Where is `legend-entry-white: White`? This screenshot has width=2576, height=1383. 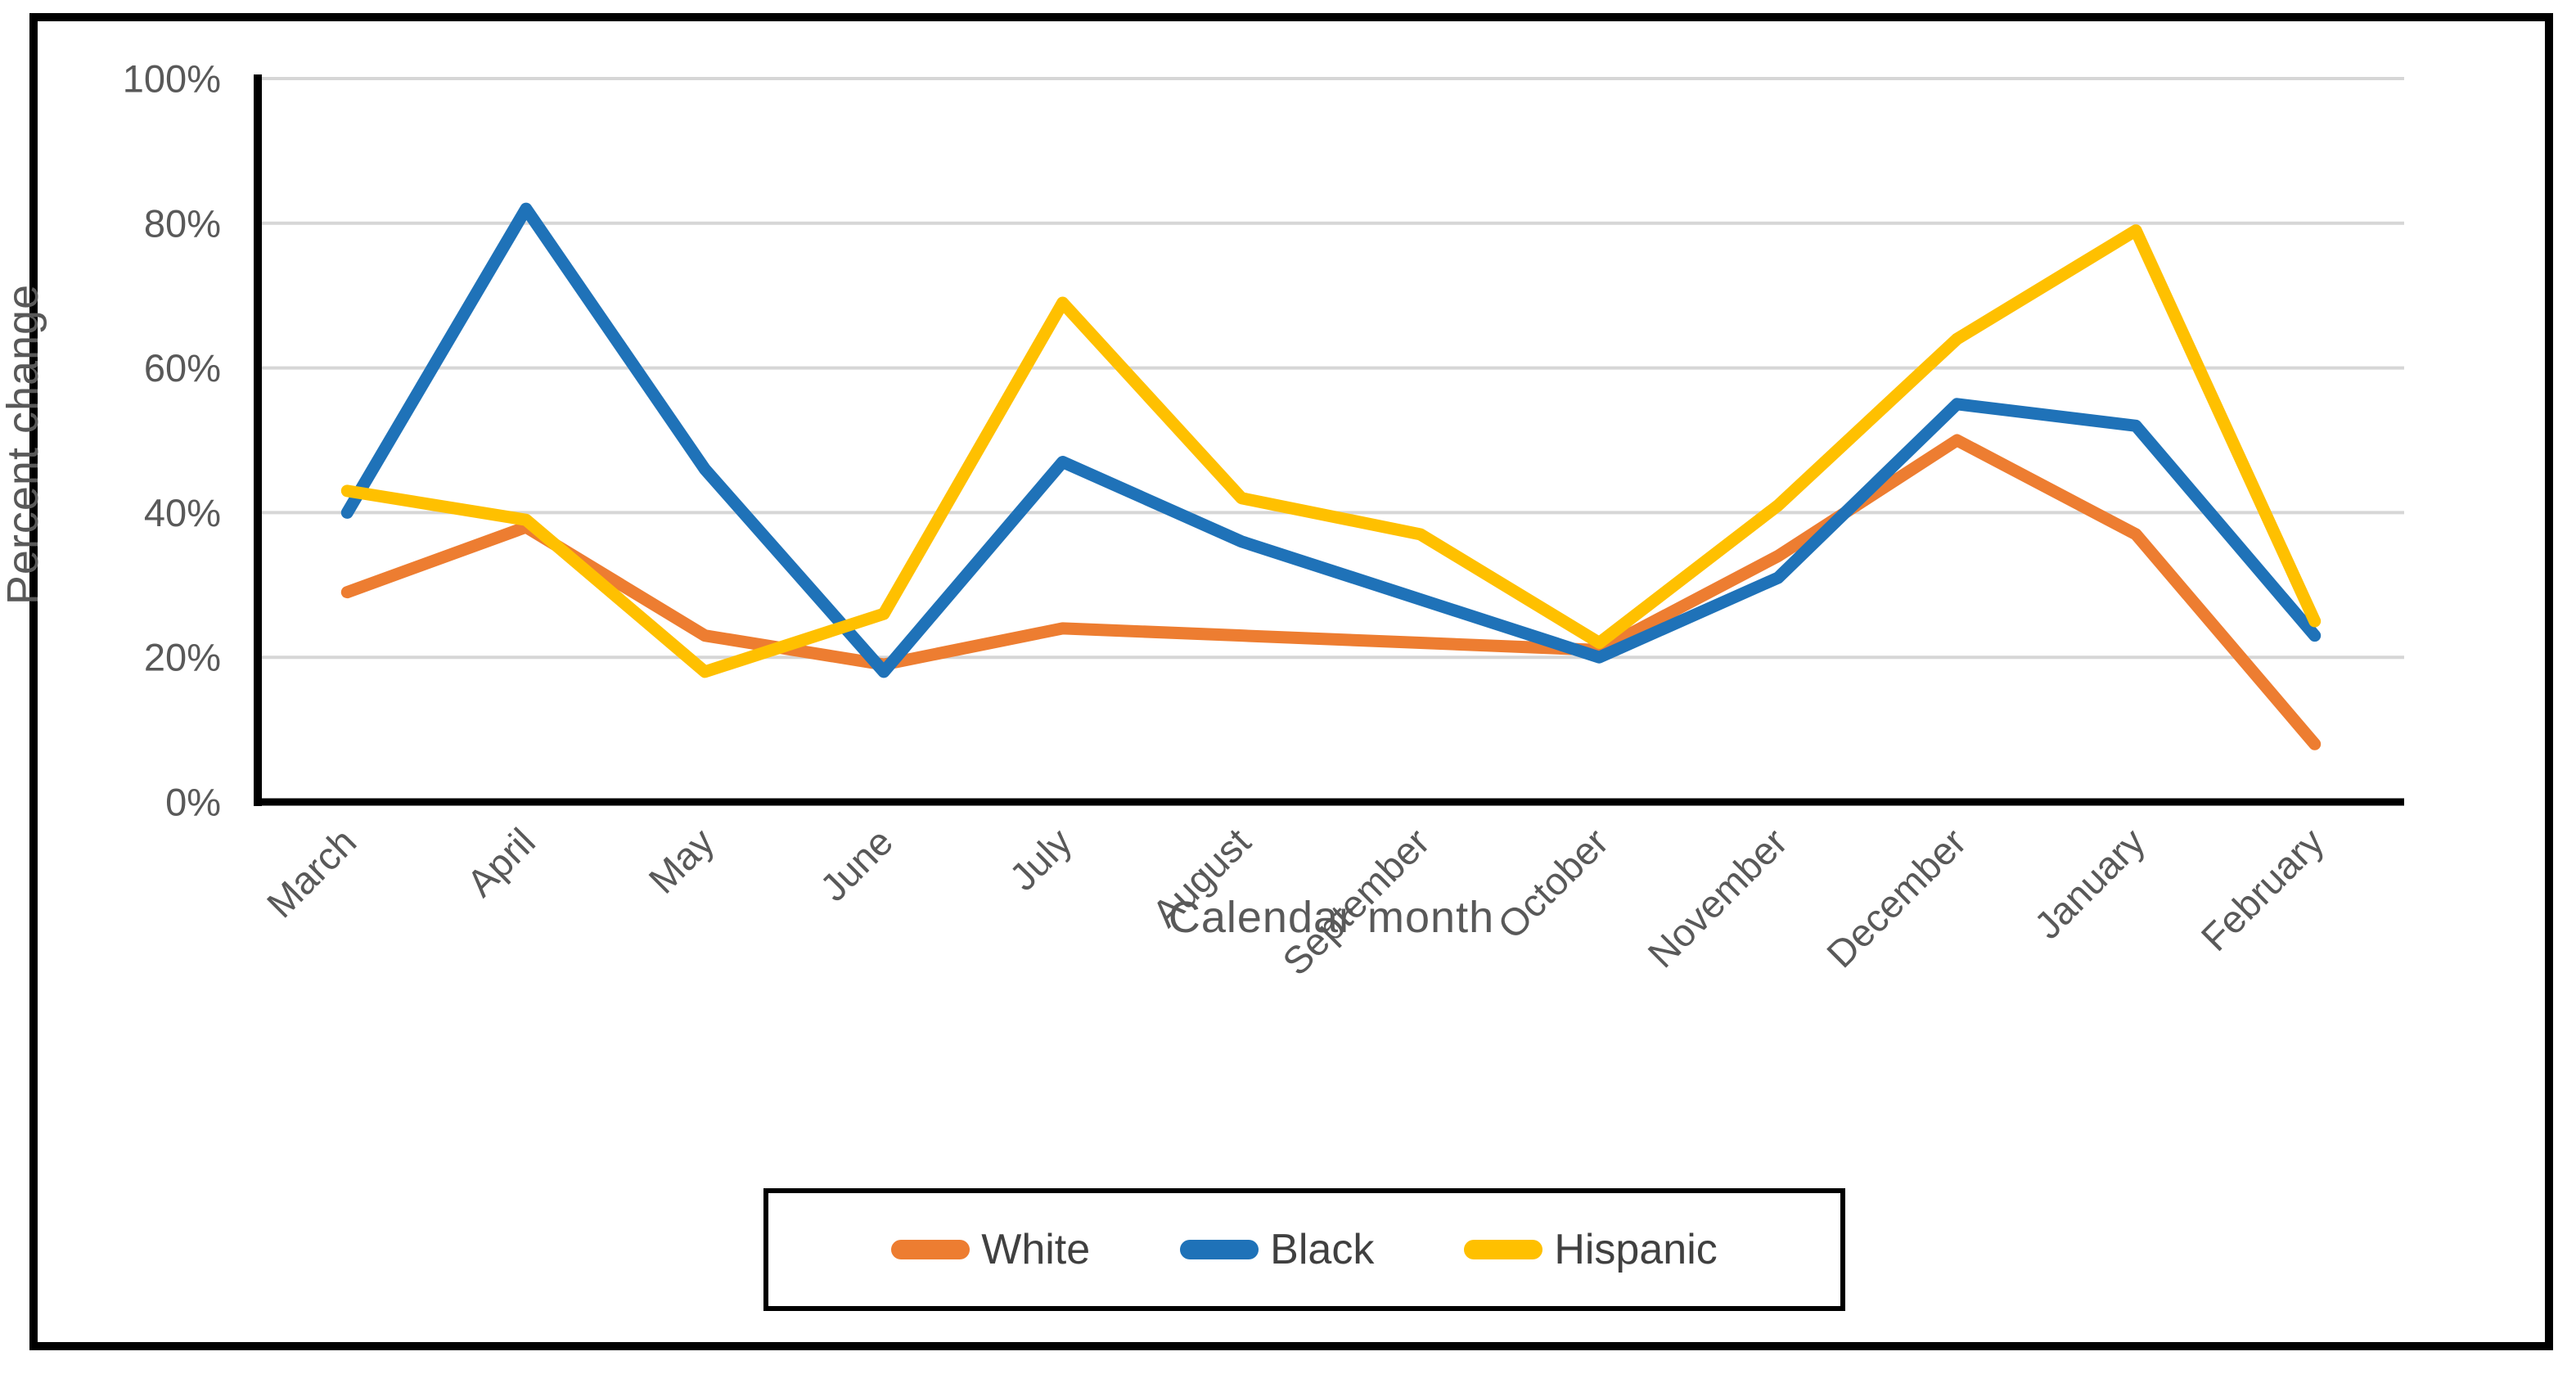 legend-entry-white: White is located at coordinates (990, 1249).